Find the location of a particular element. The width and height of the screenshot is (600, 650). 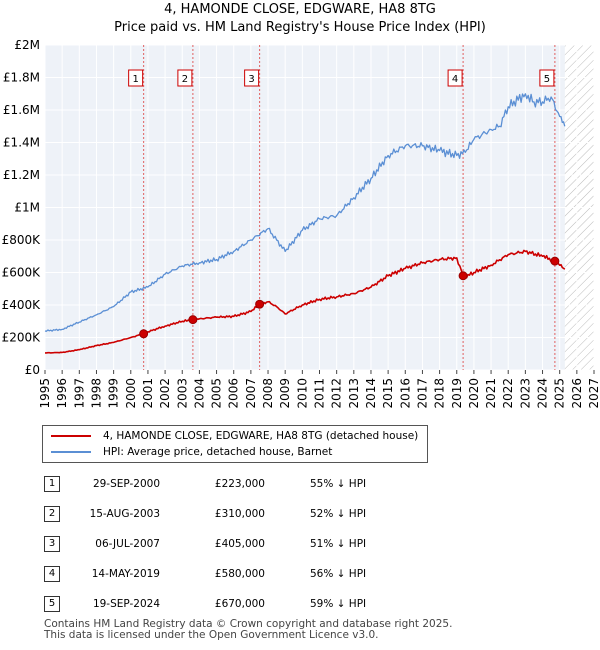

sale-date: 29-SEP-2000 is located at coordinates (126, 484).